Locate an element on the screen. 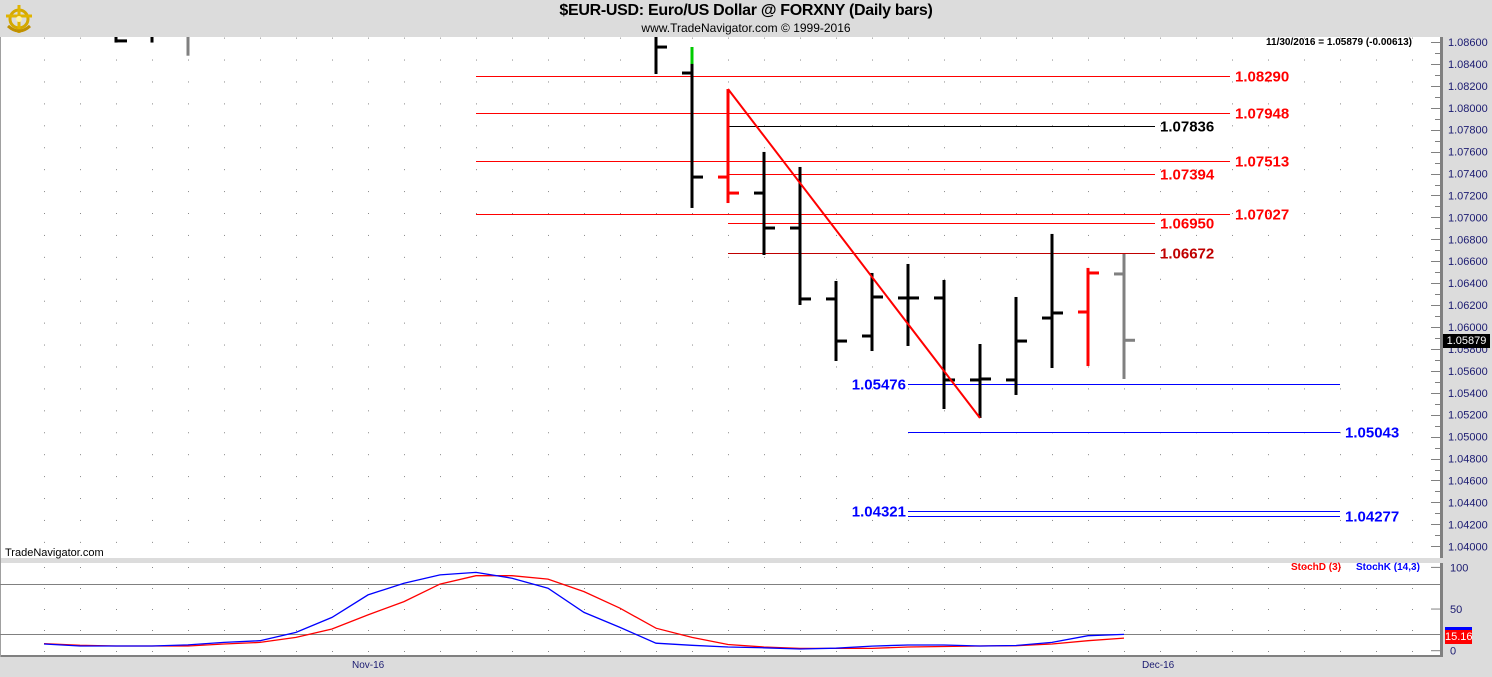  ohlc-close-tick is located at coordinates (733, 193).